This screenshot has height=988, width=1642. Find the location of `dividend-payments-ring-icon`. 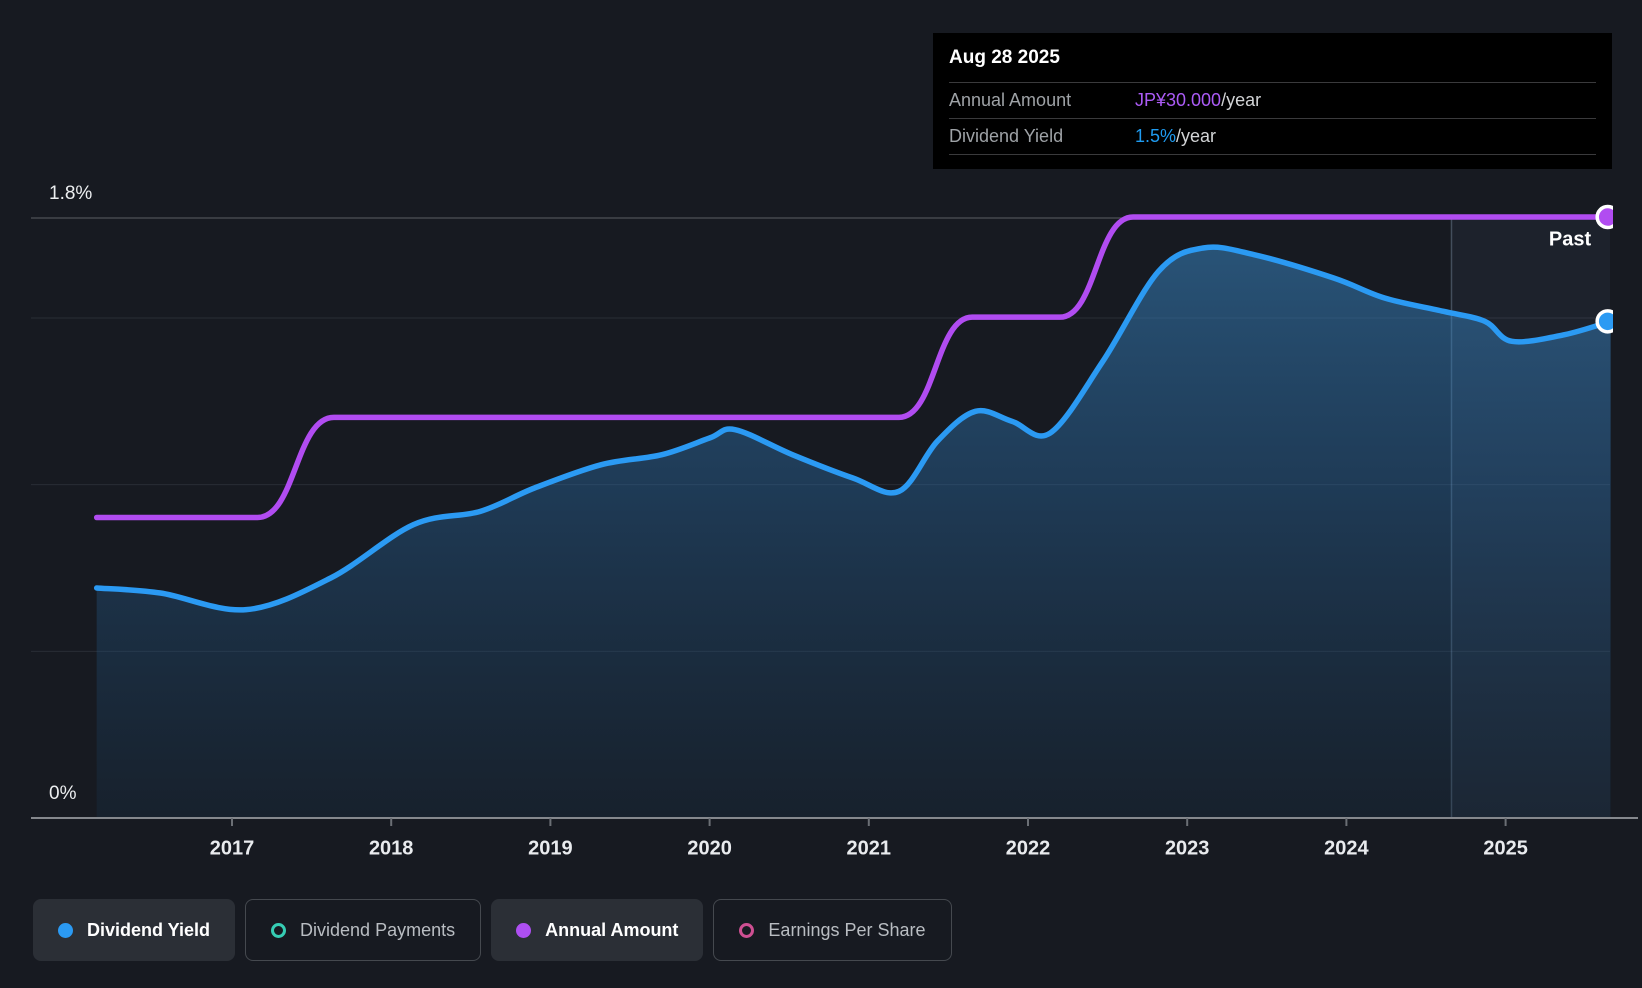

dividend-payments-ring-icon is located at coordinates (279, 930).